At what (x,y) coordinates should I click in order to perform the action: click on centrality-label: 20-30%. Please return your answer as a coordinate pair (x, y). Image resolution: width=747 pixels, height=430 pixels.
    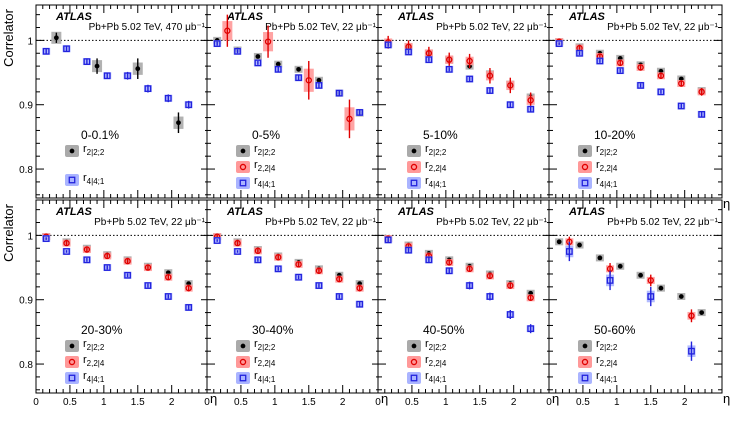
    Looking at the image, I should click on (102, 330).